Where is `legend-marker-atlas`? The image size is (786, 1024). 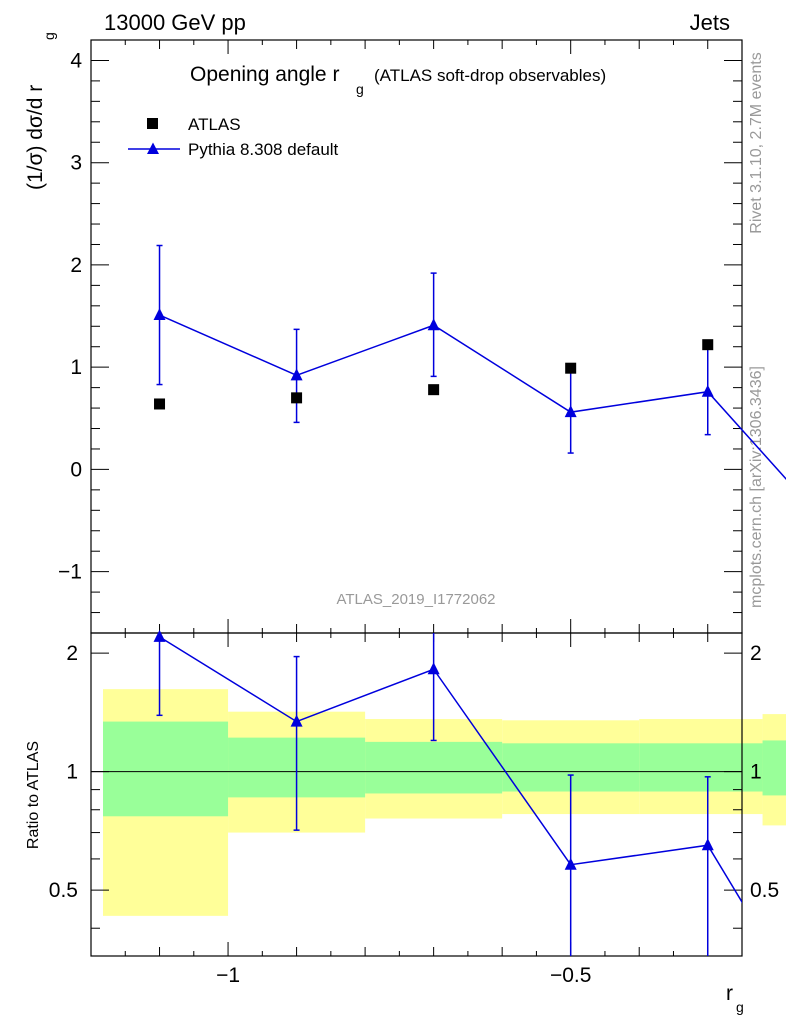
legend-marker-atlas is located at coordinates (152, 123).